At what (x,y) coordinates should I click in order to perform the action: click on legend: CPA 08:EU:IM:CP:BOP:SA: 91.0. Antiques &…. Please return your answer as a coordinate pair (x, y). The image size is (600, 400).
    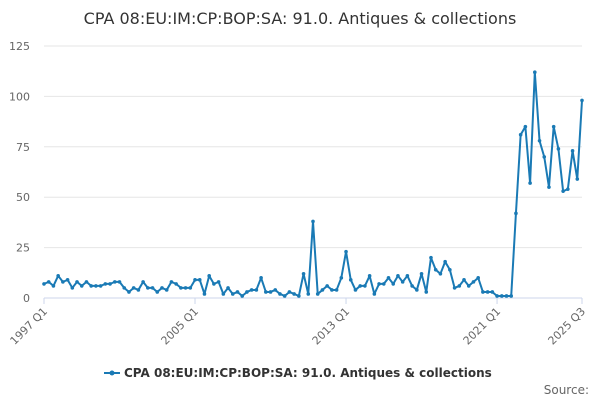
    Looking at the image, I should click on (298, 373).